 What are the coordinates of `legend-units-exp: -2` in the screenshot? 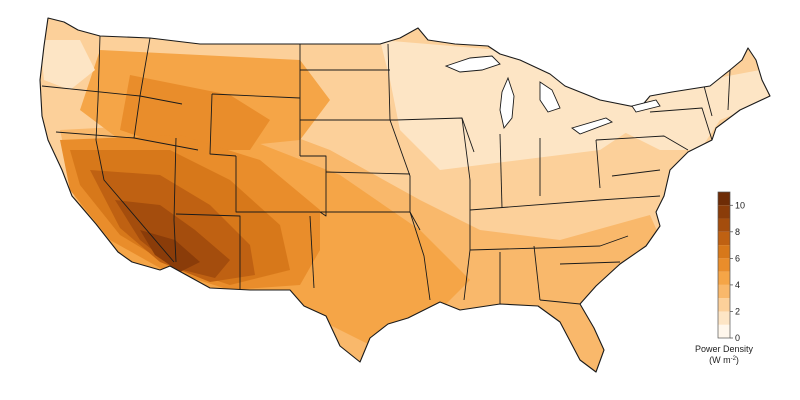 It's located at (734, 359).